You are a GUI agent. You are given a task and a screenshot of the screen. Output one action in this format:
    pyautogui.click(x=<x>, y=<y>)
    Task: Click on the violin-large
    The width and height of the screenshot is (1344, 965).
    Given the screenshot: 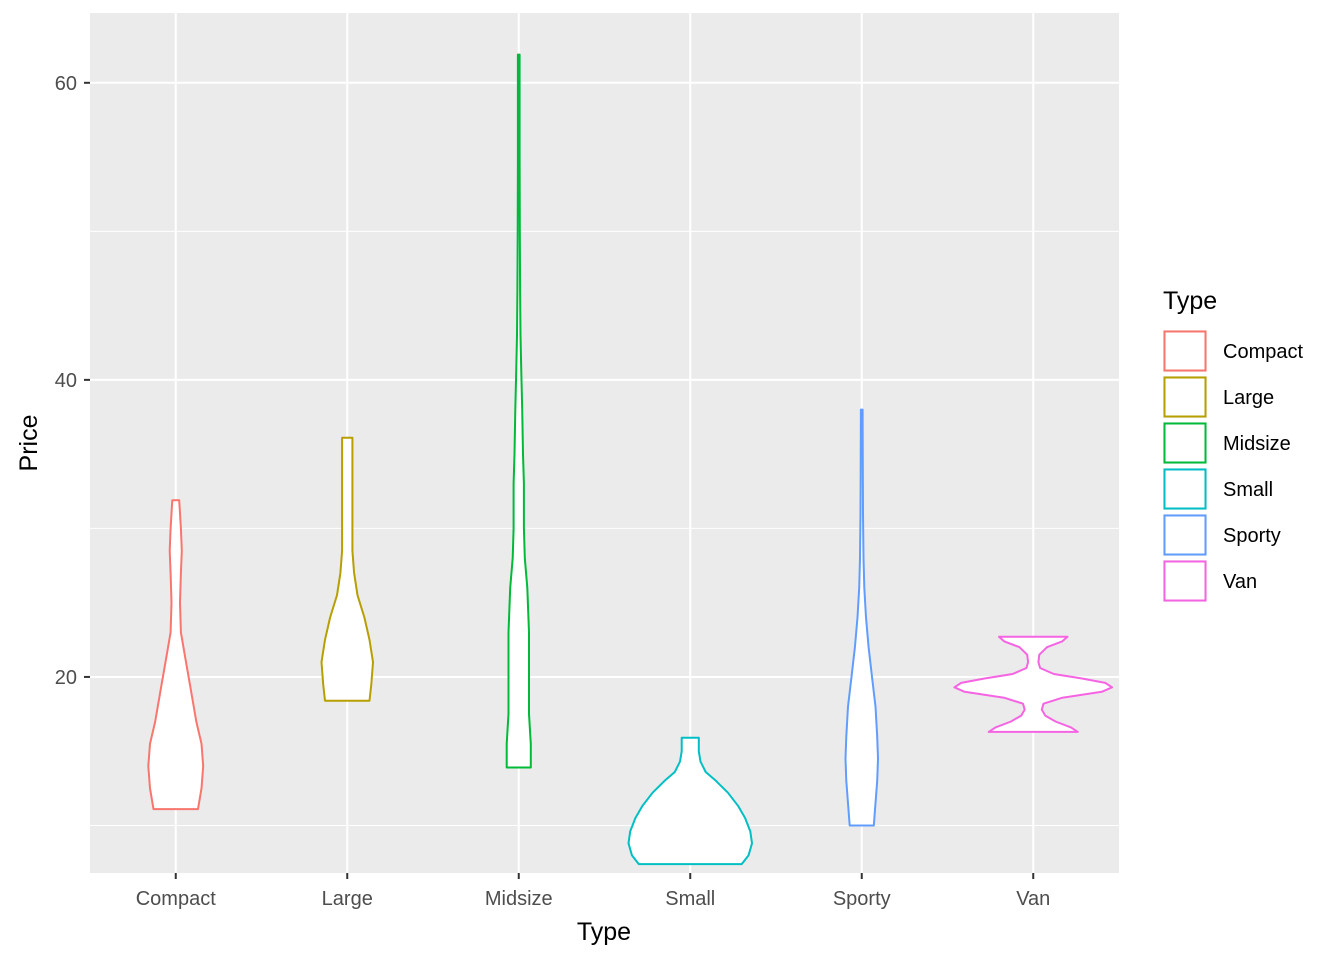 What is the action you would take?
    pyautogui.click(x=347, y=569)
    